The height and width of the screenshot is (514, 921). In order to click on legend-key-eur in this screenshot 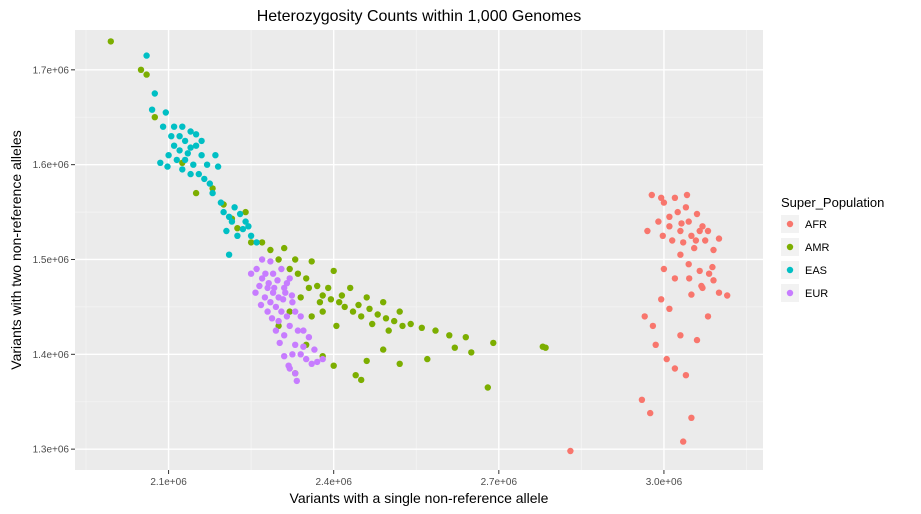, I will do `click(790, 293)`.